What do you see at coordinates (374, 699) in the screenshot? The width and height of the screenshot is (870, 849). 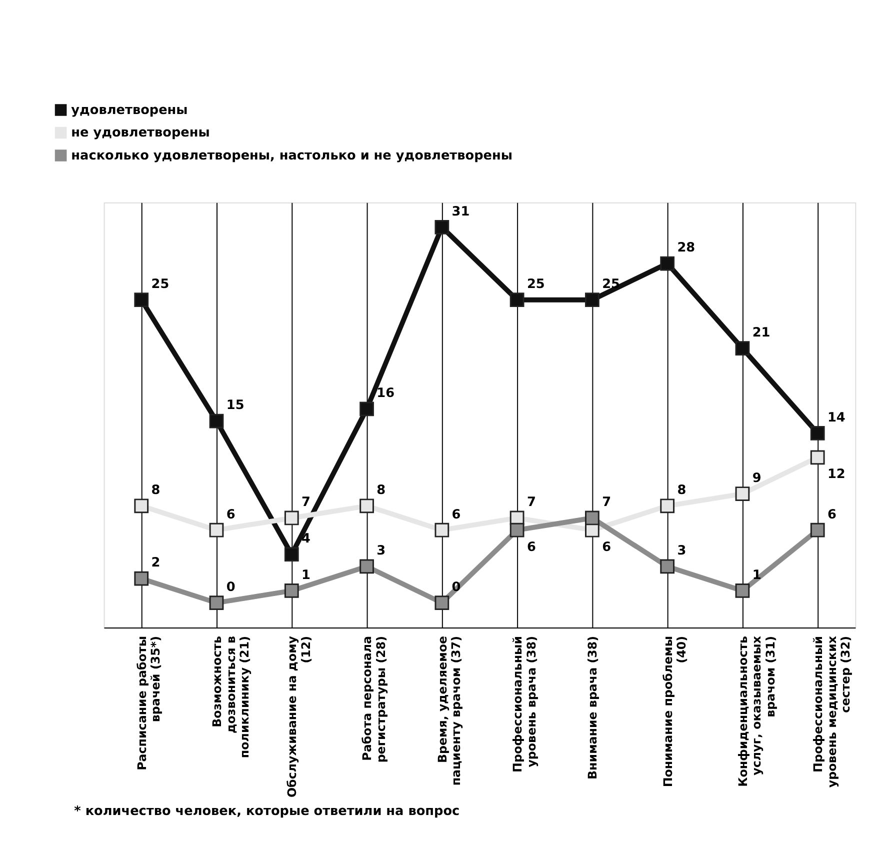 I see `x-tick-label: Работа персонала регистратуры (28)` at bounding box center [374, 699].